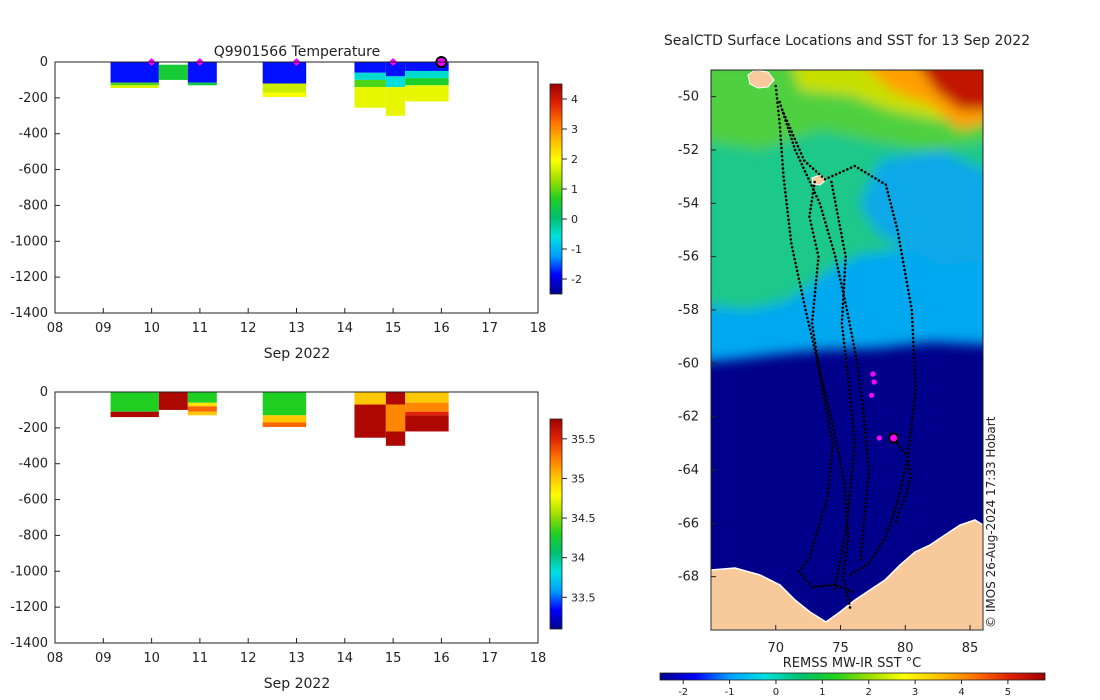  Describe the element at coordinates (844, 689) in the screenshot. I see `sst-colorbar-ticks: -2 -1 0 1 2 3 4 5` at that location.